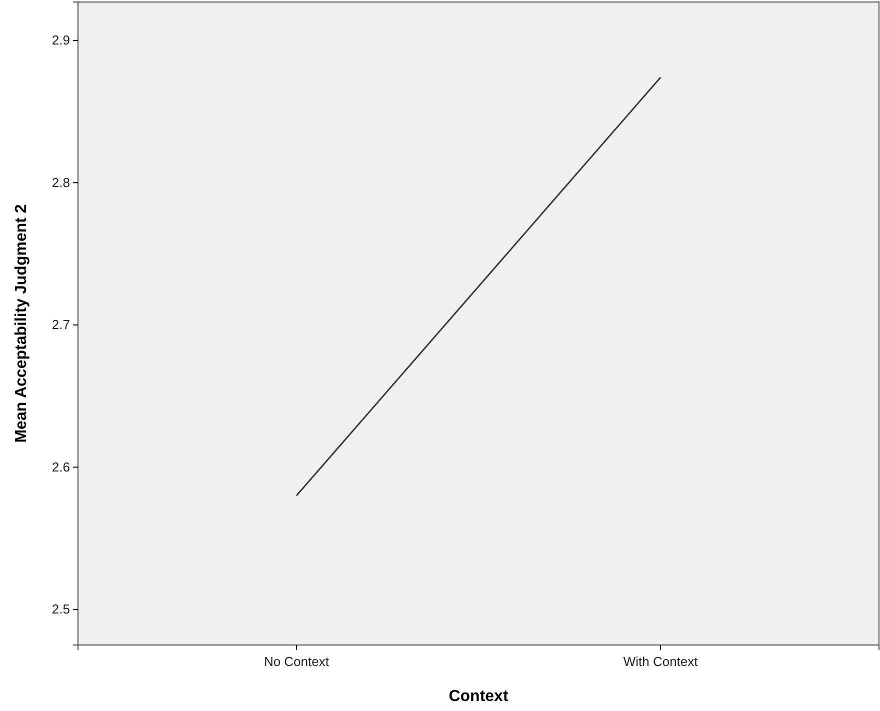 Image resolution: width=880 pixels, height=711 pixels. Describe the element at coordinates (61, 609) in the screenshot. I see `y-tick-label: 2.5` at that location.